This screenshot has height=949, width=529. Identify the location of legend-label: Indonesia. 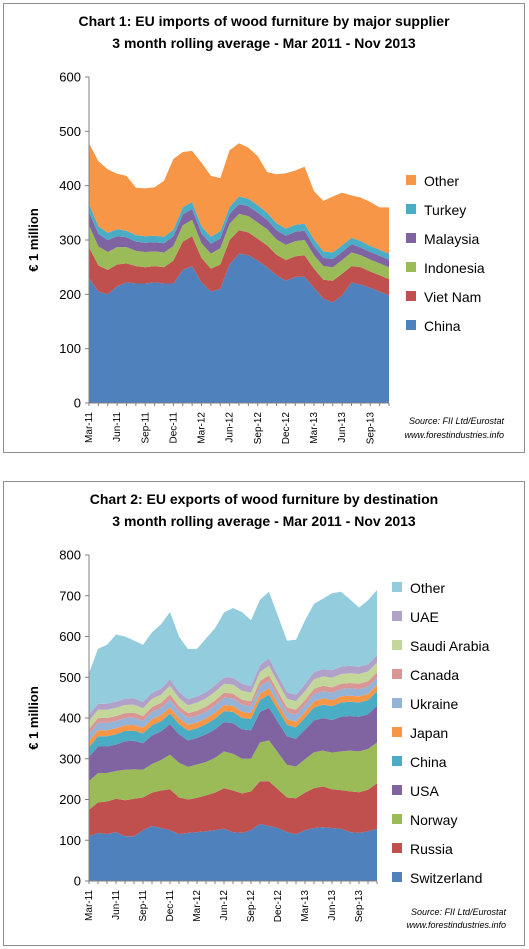
(454, 268).